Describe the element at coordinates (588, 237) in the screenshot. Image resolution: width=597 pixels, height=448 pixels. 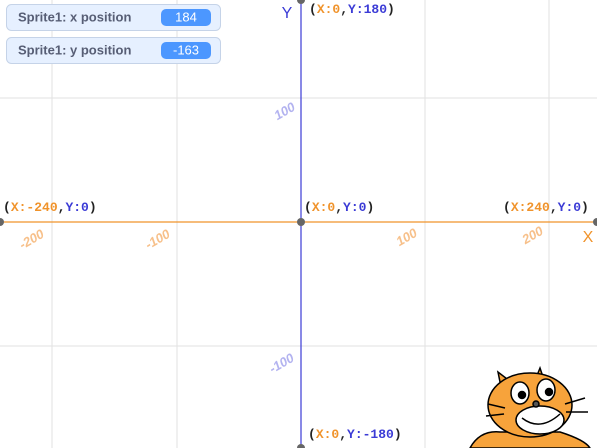
I see `x-axis-label: X` at that location.